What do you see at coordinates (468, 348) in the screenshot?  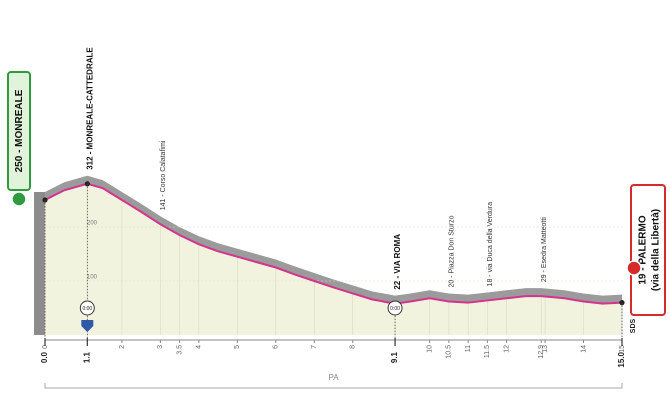 I see `x-tick-label: 11` at bounding box center [468, 348].